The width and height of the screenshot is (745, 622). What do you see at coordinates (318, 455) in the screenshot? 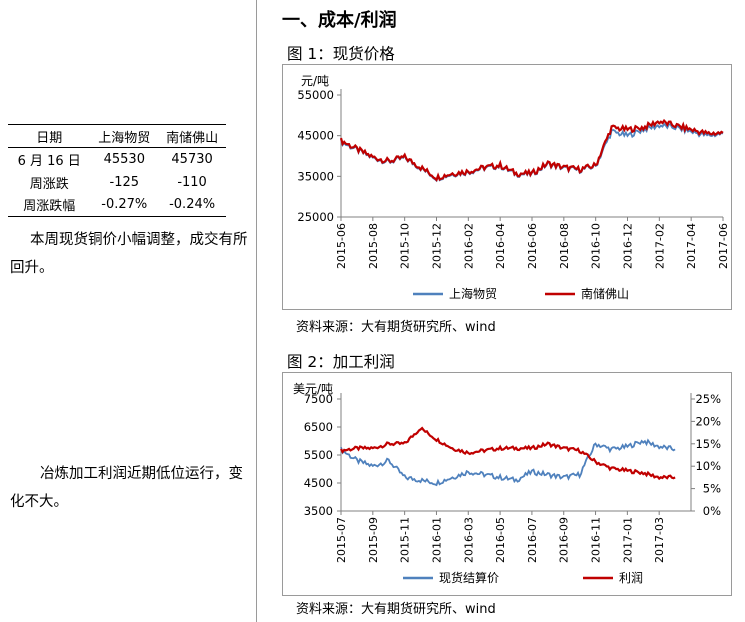
I see `y-tick-label: 5500` at bounding box center [318, 455].